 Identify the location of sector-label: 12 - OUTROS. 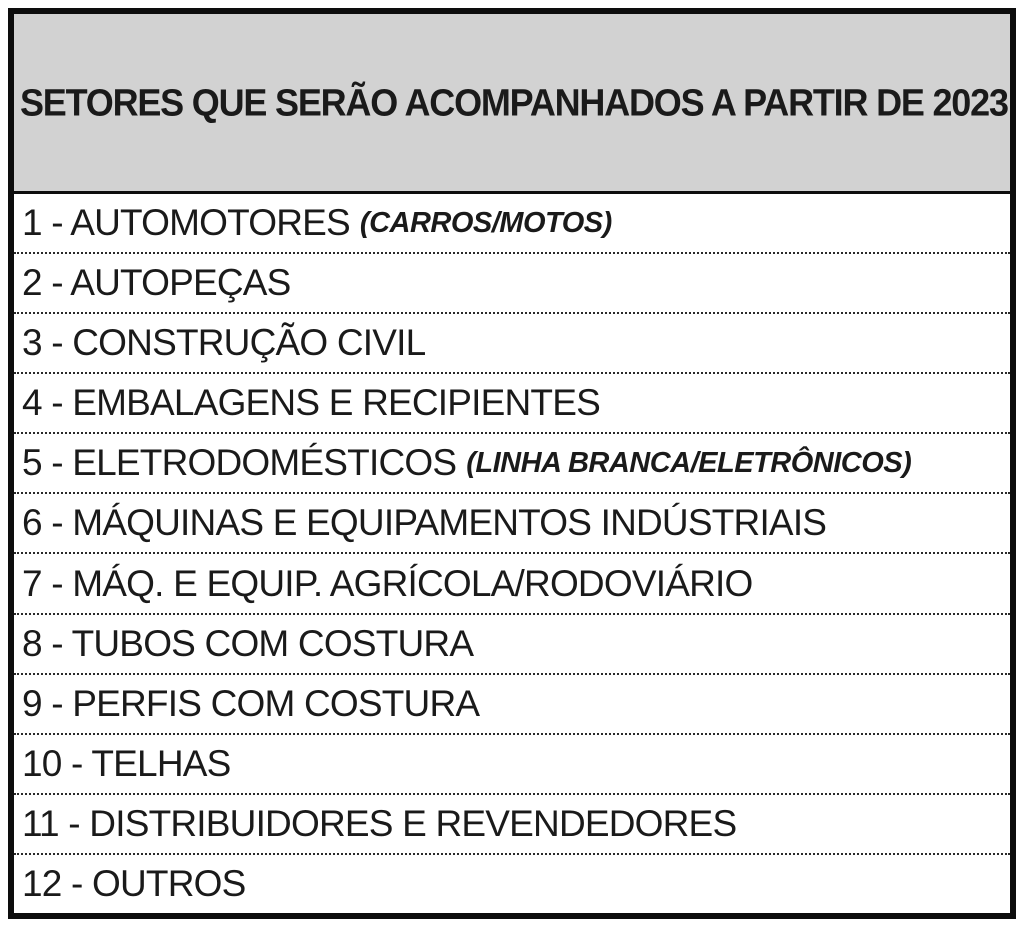
(134, 883).